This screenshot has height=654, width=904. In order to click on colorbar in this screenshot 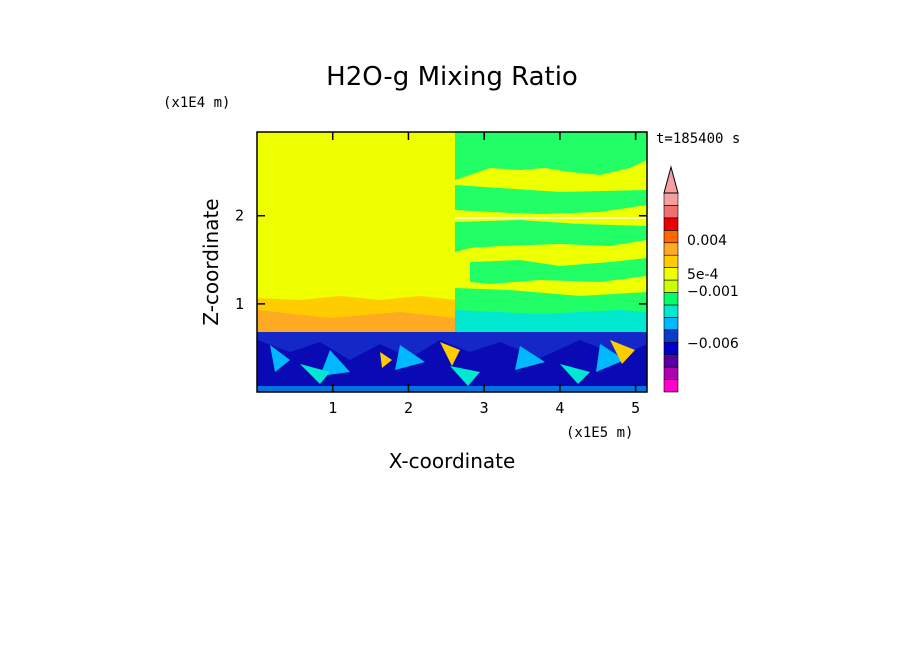, I will do `click(671, 279)`.